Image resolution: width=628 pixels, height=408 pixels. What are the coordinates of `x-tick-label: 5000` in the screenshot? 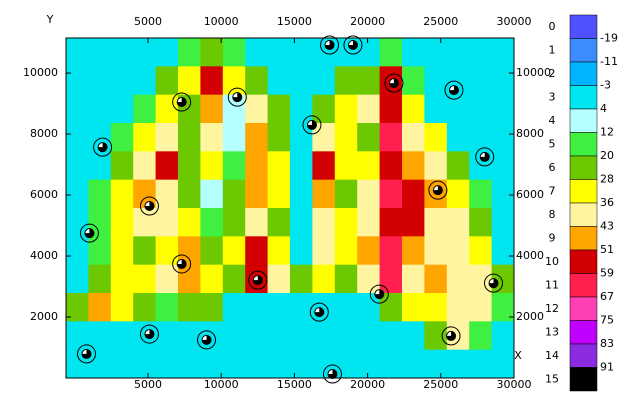 It's located at (148, 384).